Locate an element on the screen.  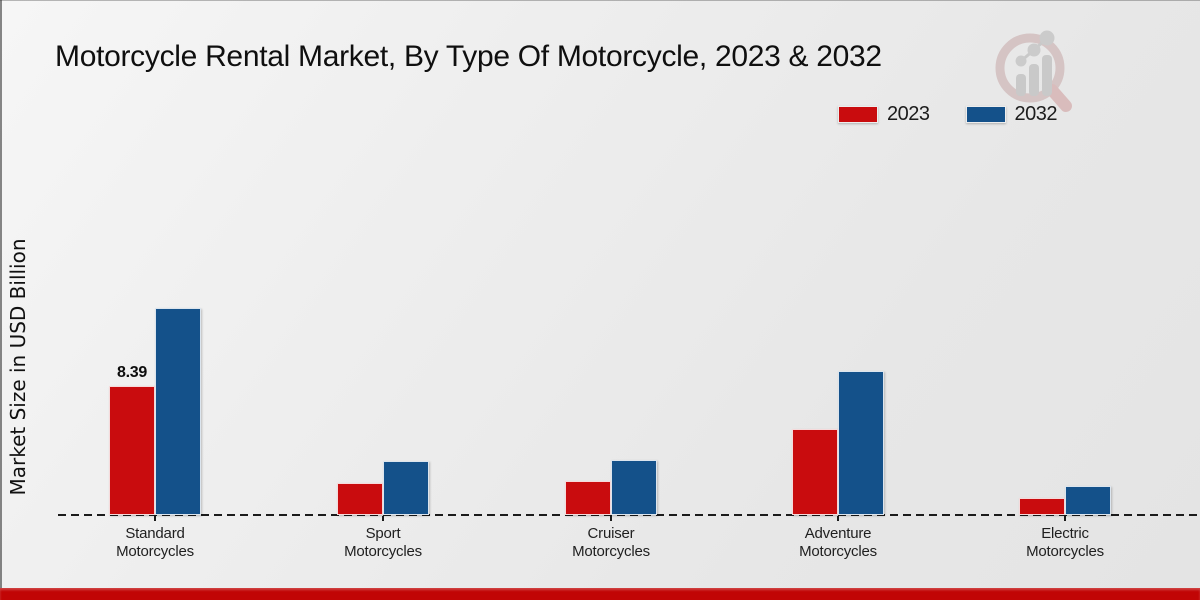
legend-swatch-2023 is located at coordinates (858, 114).